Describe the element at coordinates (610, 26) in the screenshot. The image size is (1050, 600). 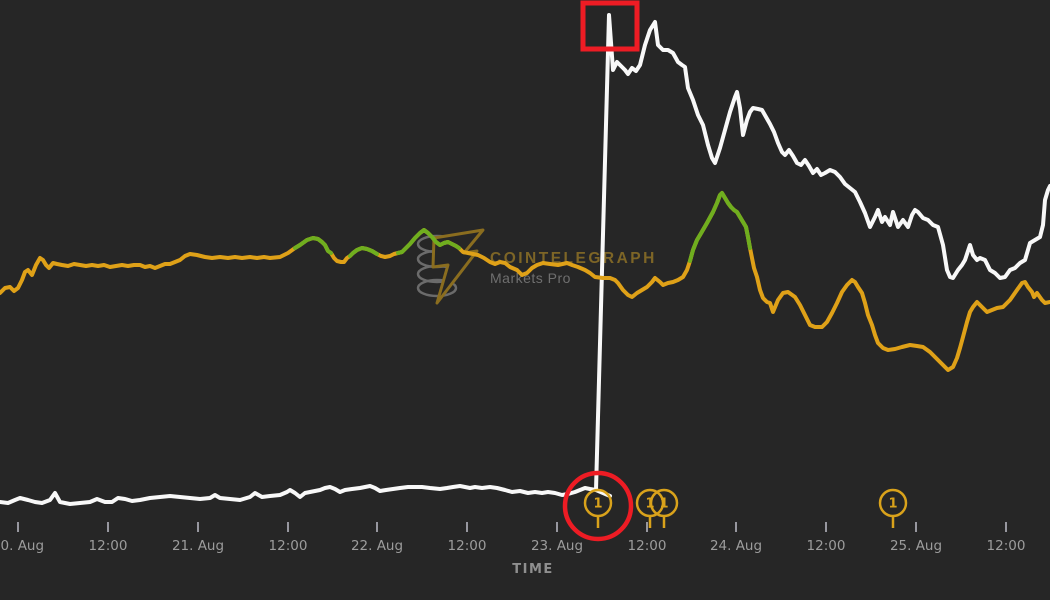
I see `highlight-rect-annotation` at that location.